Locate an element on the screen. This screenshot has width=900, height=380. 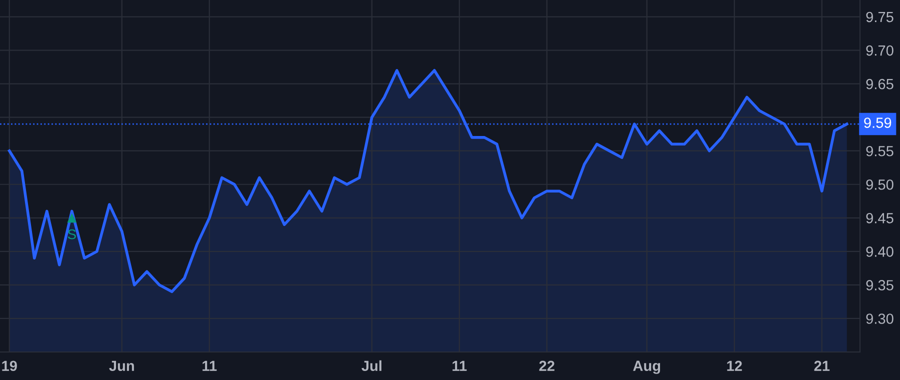
x-tick-label: 21 is located at coordinates (822, 365).